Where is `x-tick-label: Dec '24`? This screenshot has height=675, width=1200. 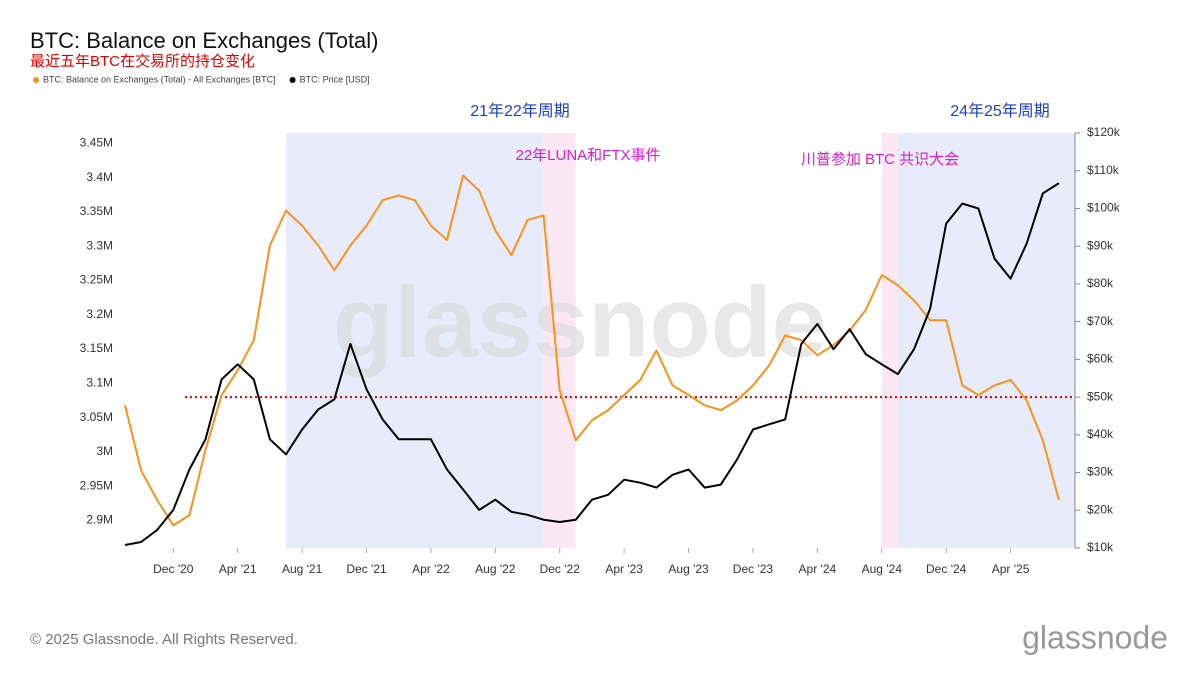 x-tick-label: Dec '24 is located at coordinates (946, 569).